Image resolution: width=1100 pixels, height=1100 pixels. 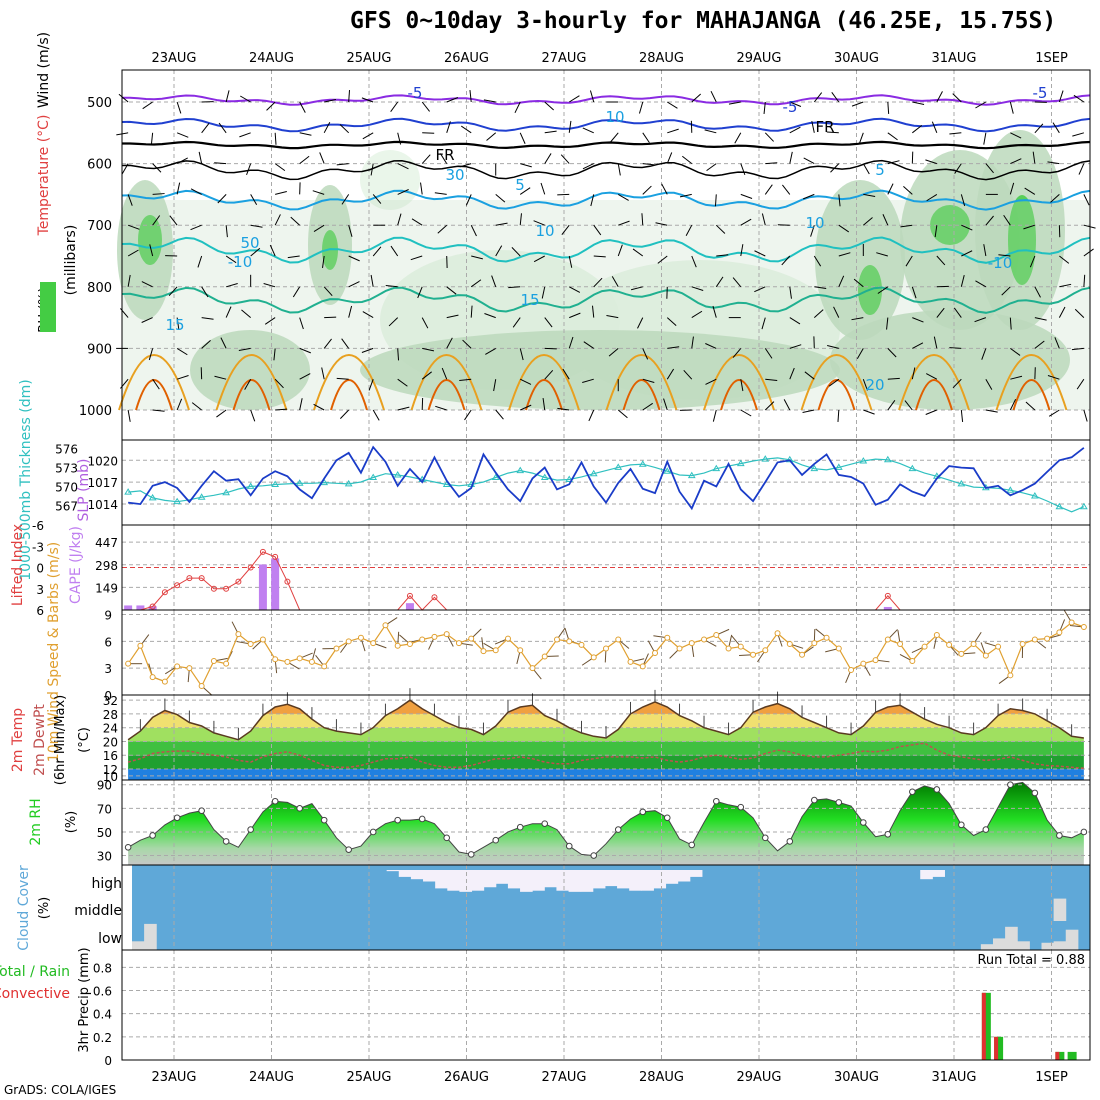 I want to click on thickness-tick-label: 576, so click(x=66, y=449).